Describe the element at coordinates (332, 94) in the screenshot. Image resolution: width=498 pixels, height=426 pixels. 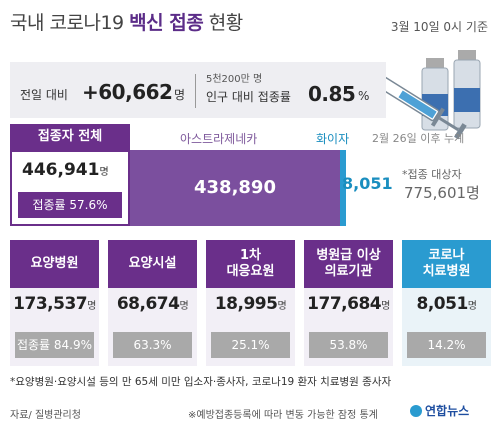
I see `rate-value: 0.85` at that location.